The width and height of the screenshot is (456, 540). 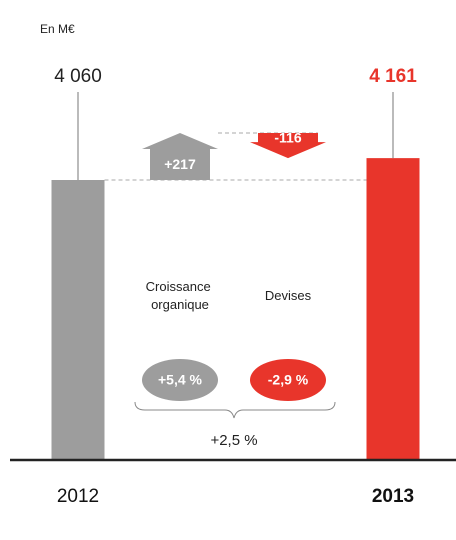 I want to click on pct-label: +5,4 %, so click(x=180, y=380).